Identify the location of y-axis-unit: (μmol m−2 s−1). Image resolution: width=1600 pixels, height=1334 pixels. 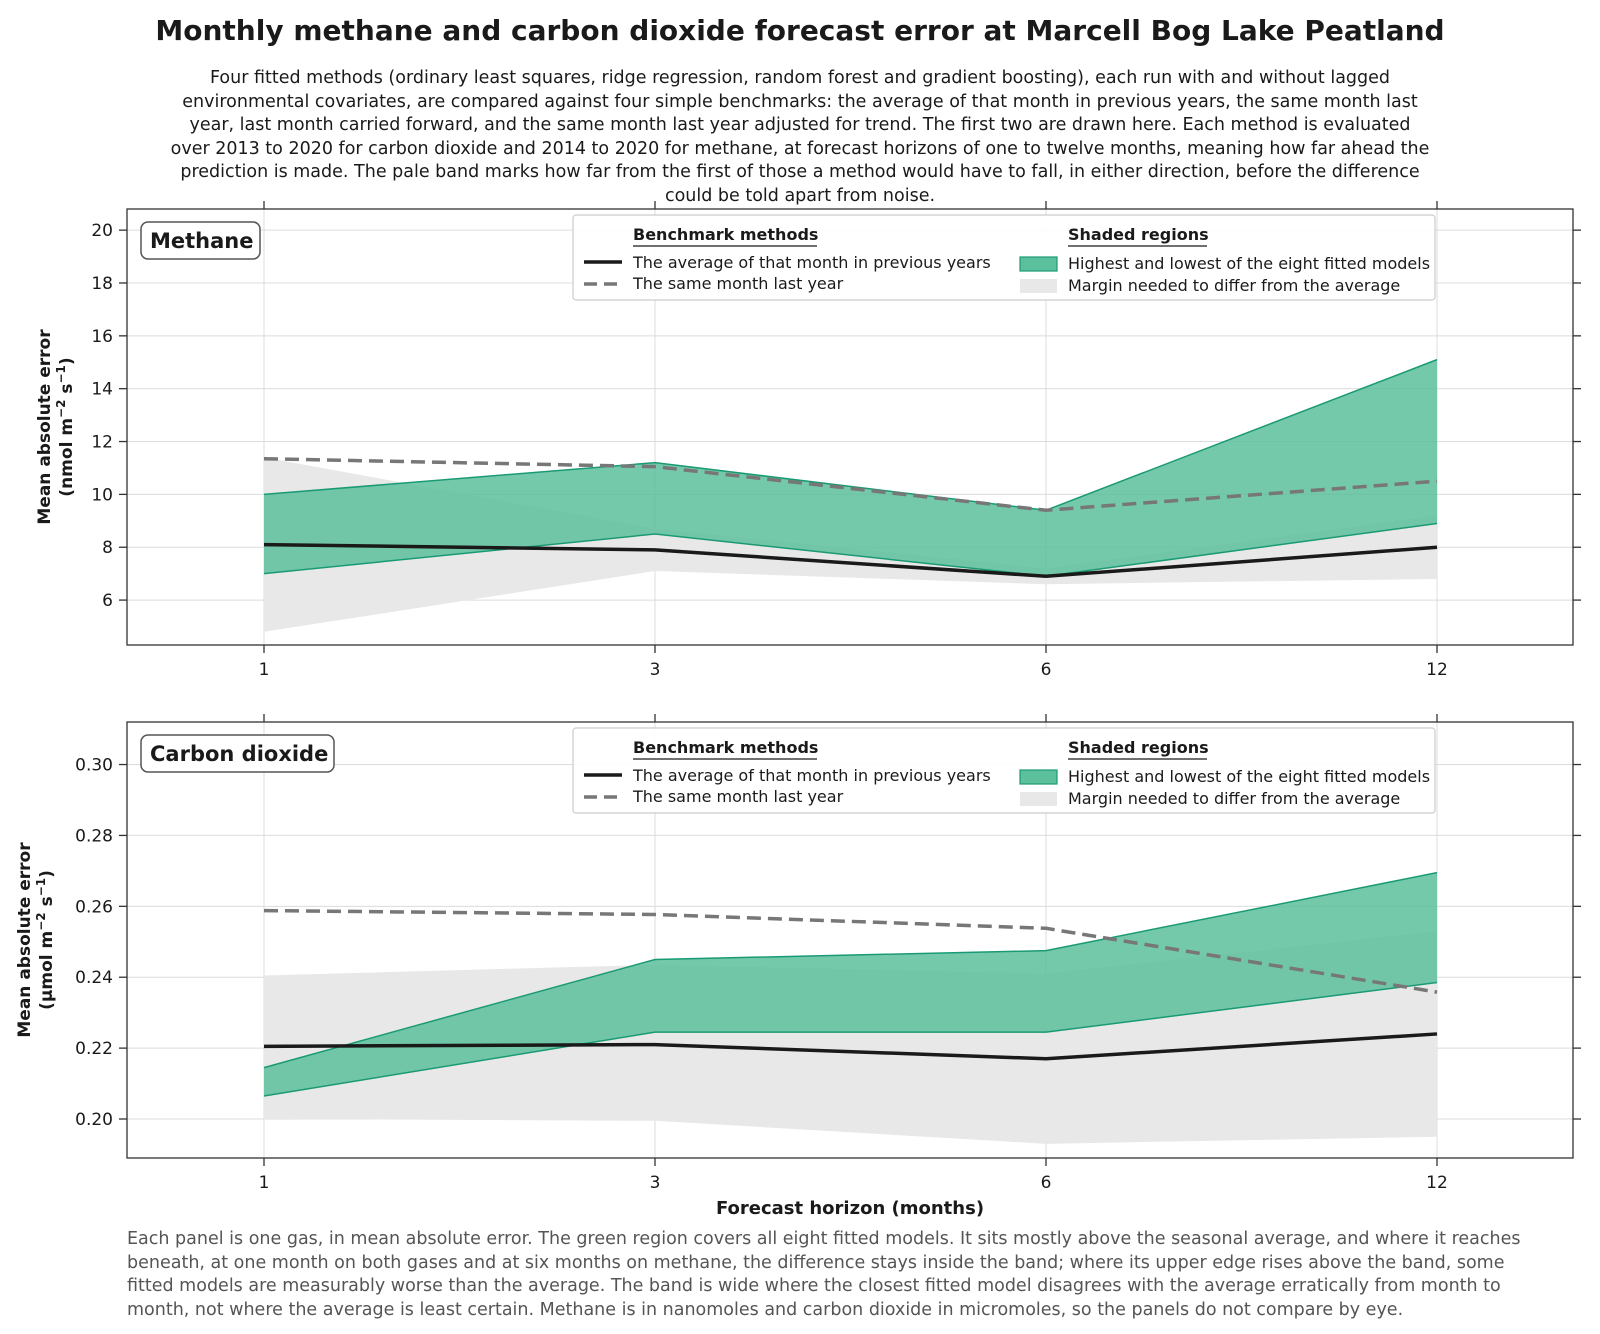
(45, 940).